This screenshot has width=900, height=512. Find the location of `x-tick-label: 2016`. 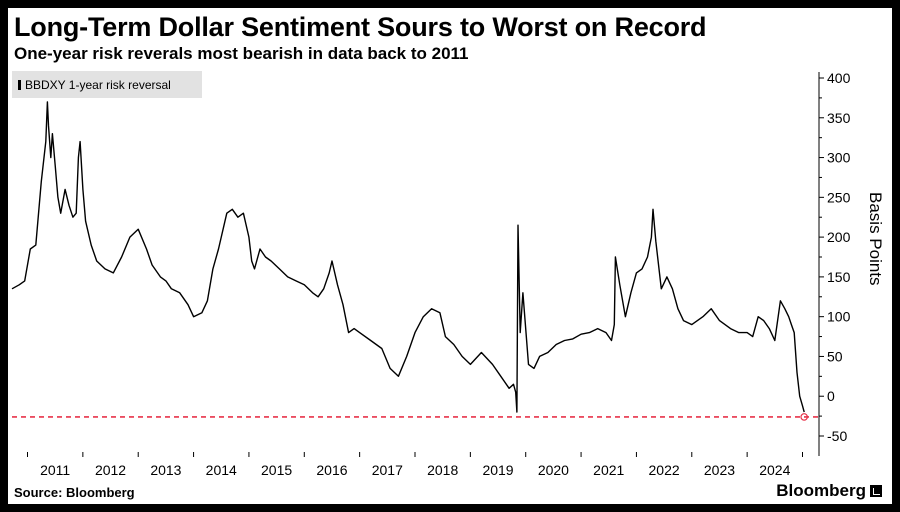

x-tick-label: 2016 is located at coordinates (331, 470).